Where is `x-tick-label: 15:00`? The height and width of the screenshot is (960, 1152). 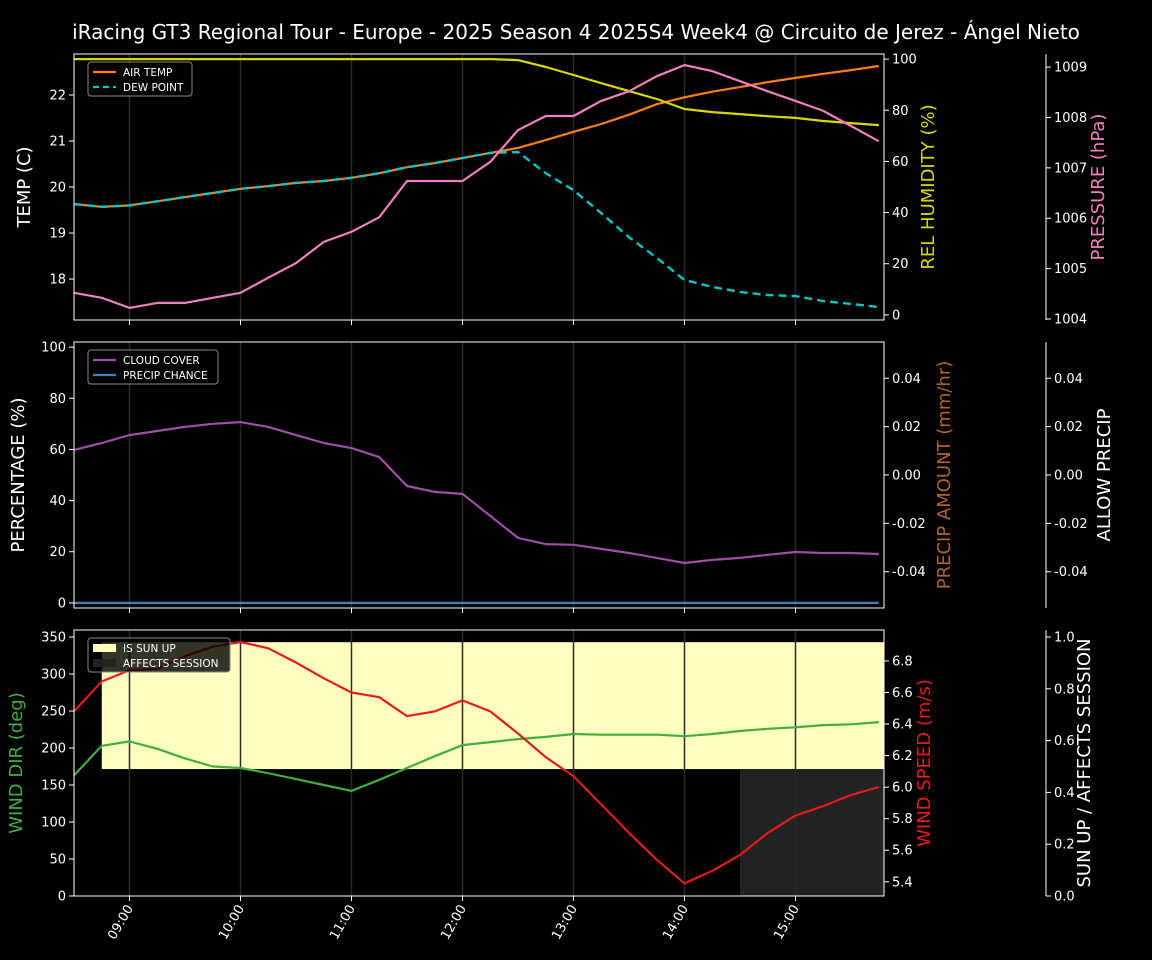 x-tick-label: 15:00 is located at coordinates (787, 923).